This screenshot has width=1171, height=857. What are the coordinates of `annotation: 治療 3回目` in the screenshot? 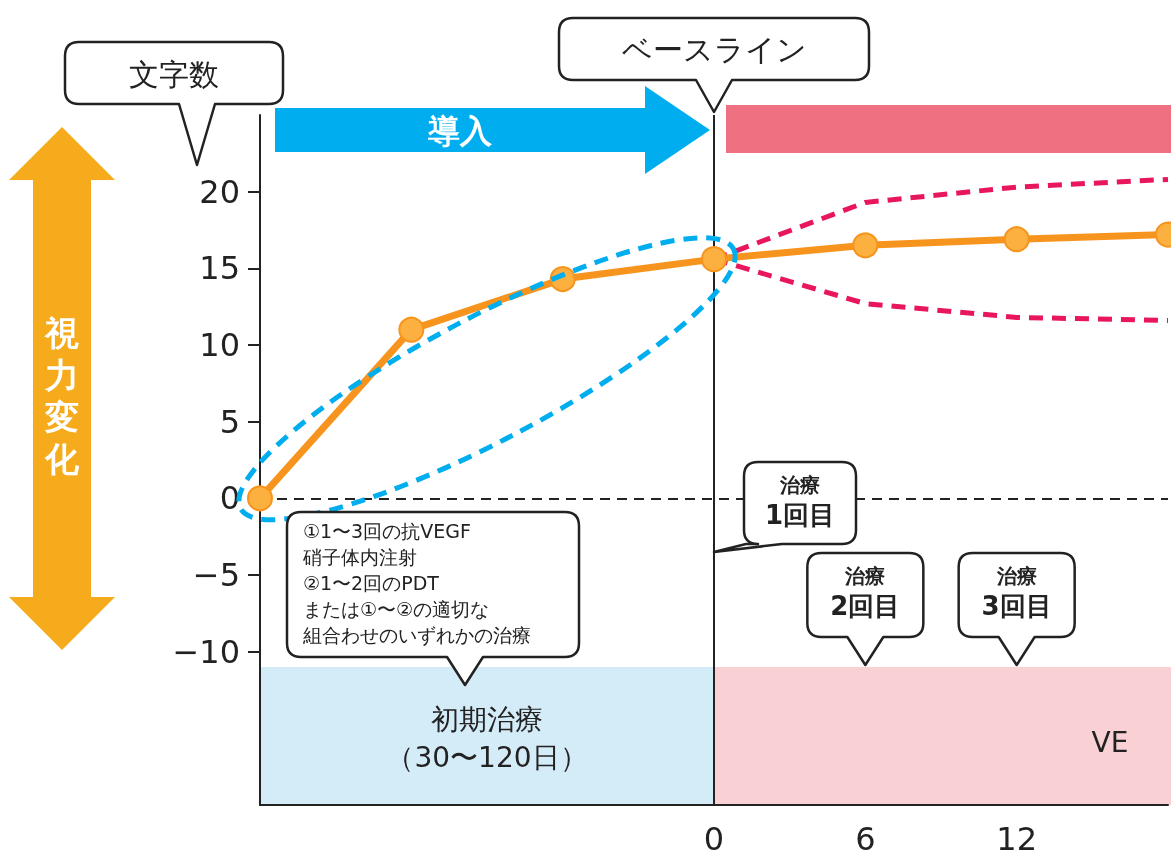 It's located at (1016, 592).